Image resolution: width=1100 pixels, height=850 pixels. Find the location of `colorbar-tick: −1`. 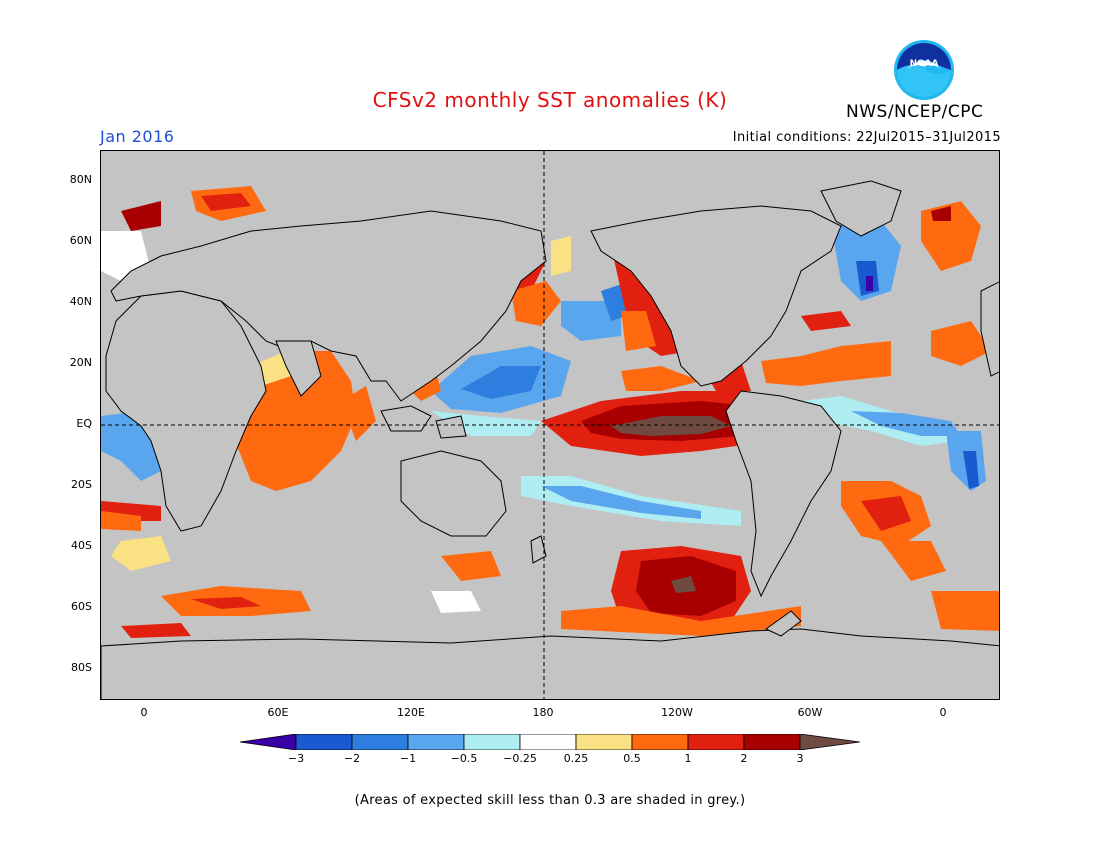

colorbar-tick: −1 is located at coordinates (408, 758).